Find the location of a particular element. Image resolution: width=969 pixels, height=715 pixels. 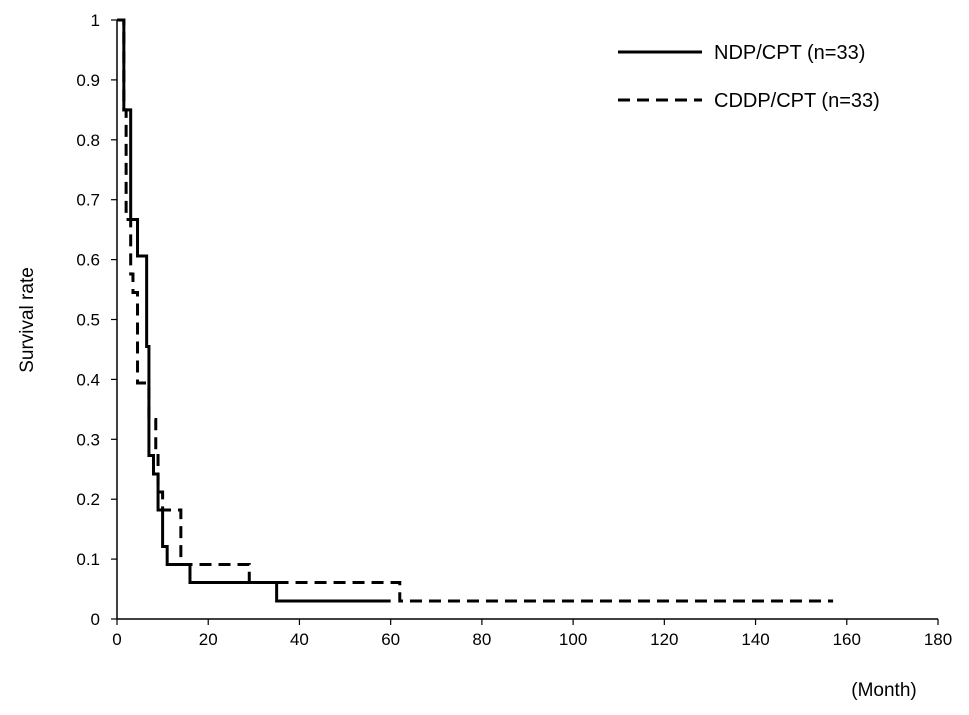

y-tick-label: 0.3 is located at coordinates (88, 439).